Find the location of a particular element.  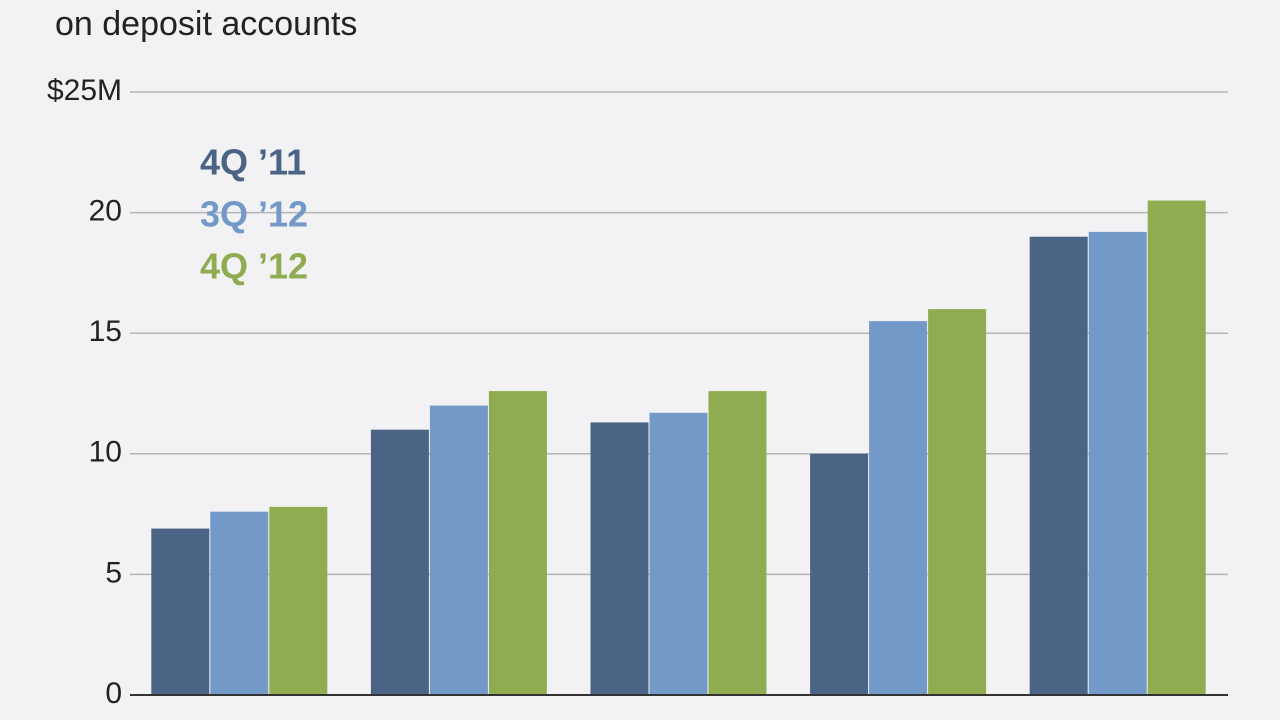

legend-label: 3Q ’12 is located at coordinates (254, 214).